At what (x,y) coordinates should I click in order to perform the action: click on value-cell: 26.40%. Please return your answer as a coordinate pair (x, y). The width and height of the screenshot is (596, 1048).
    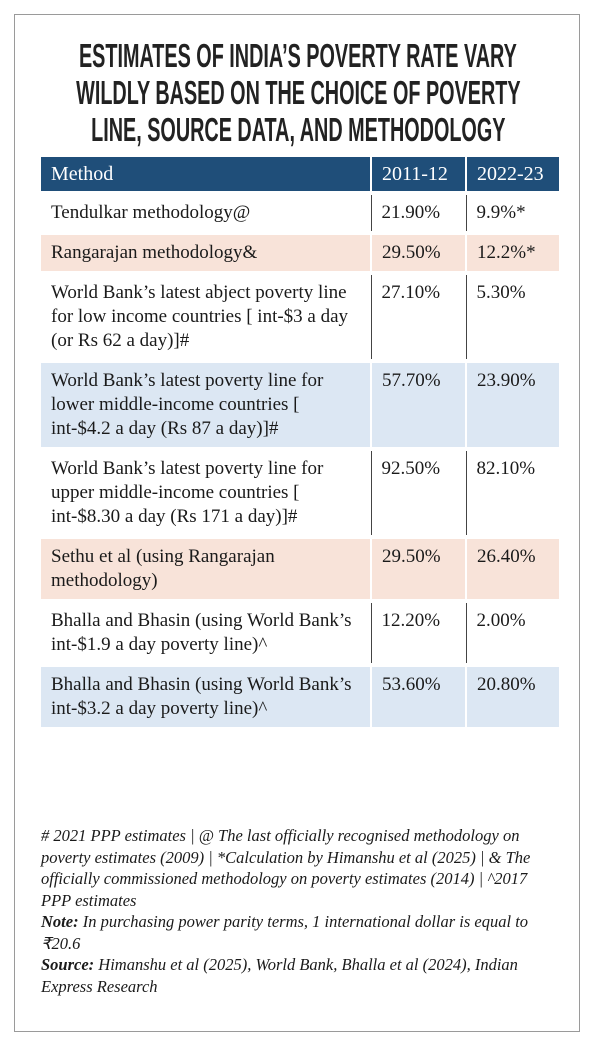
    Looking at the image, I should click on (512, 568).